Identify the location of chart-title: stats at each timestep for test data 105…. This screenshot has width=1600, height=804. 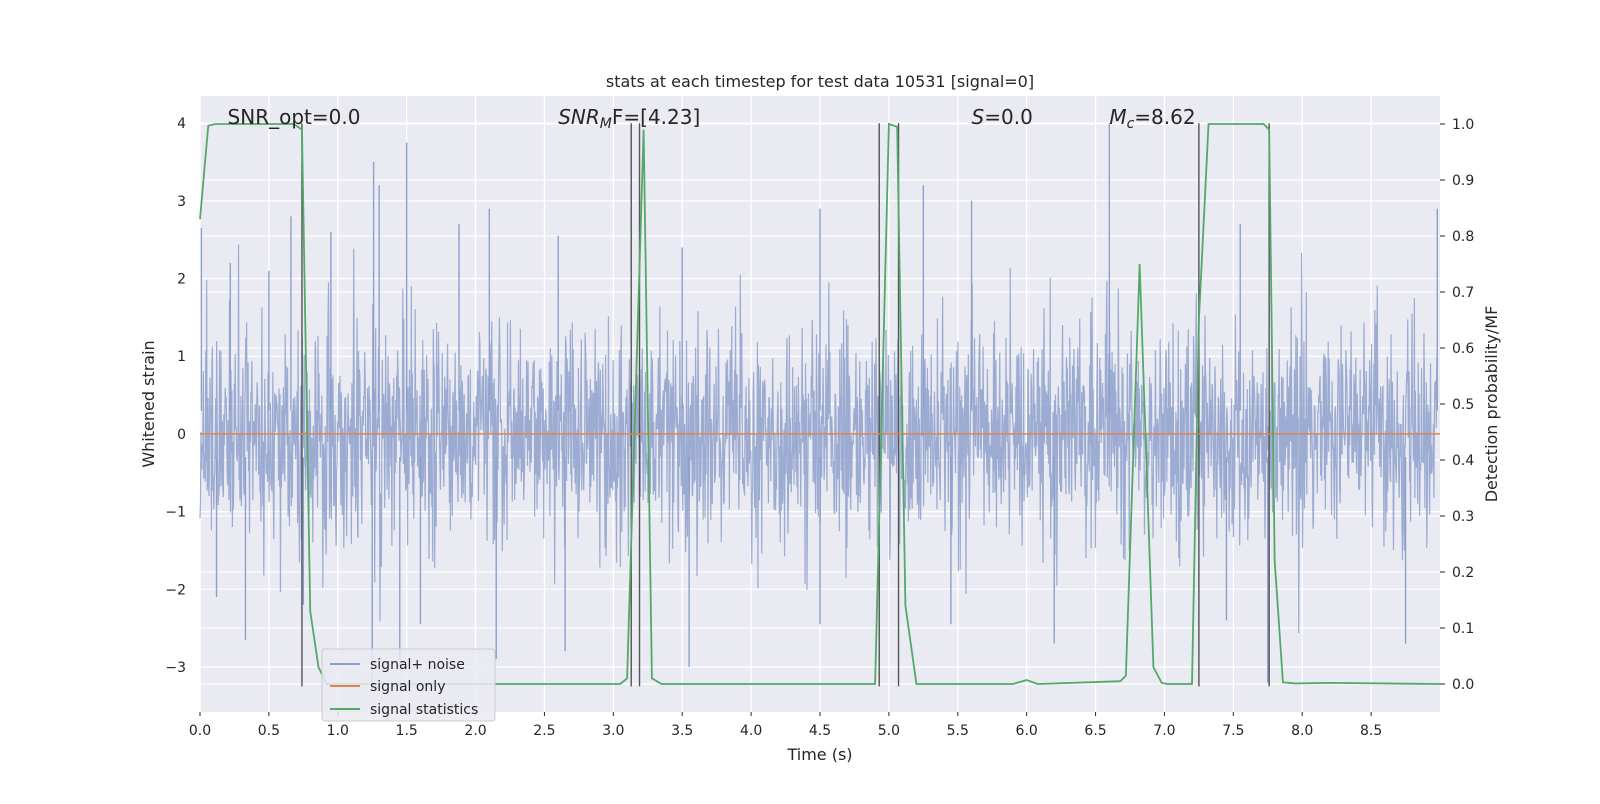
(820, 81).